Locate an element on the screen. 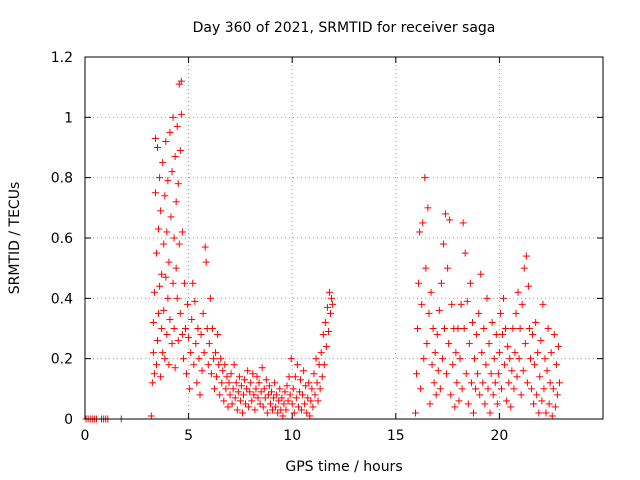 The height and width of the screenshot is (480, 640). y-tick-label: 0.2 is located at coordinates (62, 360).